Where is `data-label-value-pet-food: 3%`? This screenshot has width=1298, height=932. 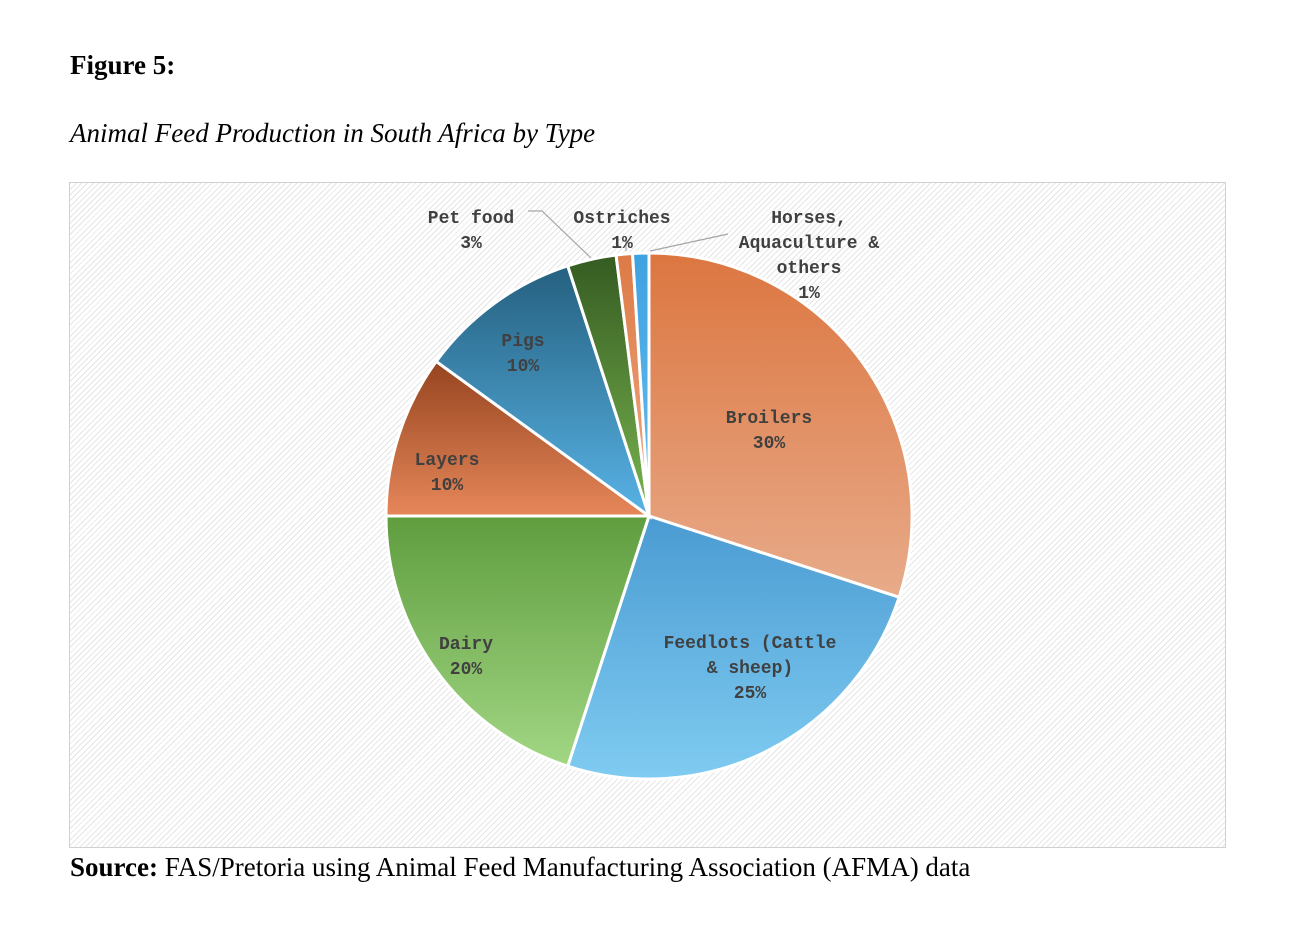 data-label-value-pet-food: 3% is located at coordinates (471, 244).